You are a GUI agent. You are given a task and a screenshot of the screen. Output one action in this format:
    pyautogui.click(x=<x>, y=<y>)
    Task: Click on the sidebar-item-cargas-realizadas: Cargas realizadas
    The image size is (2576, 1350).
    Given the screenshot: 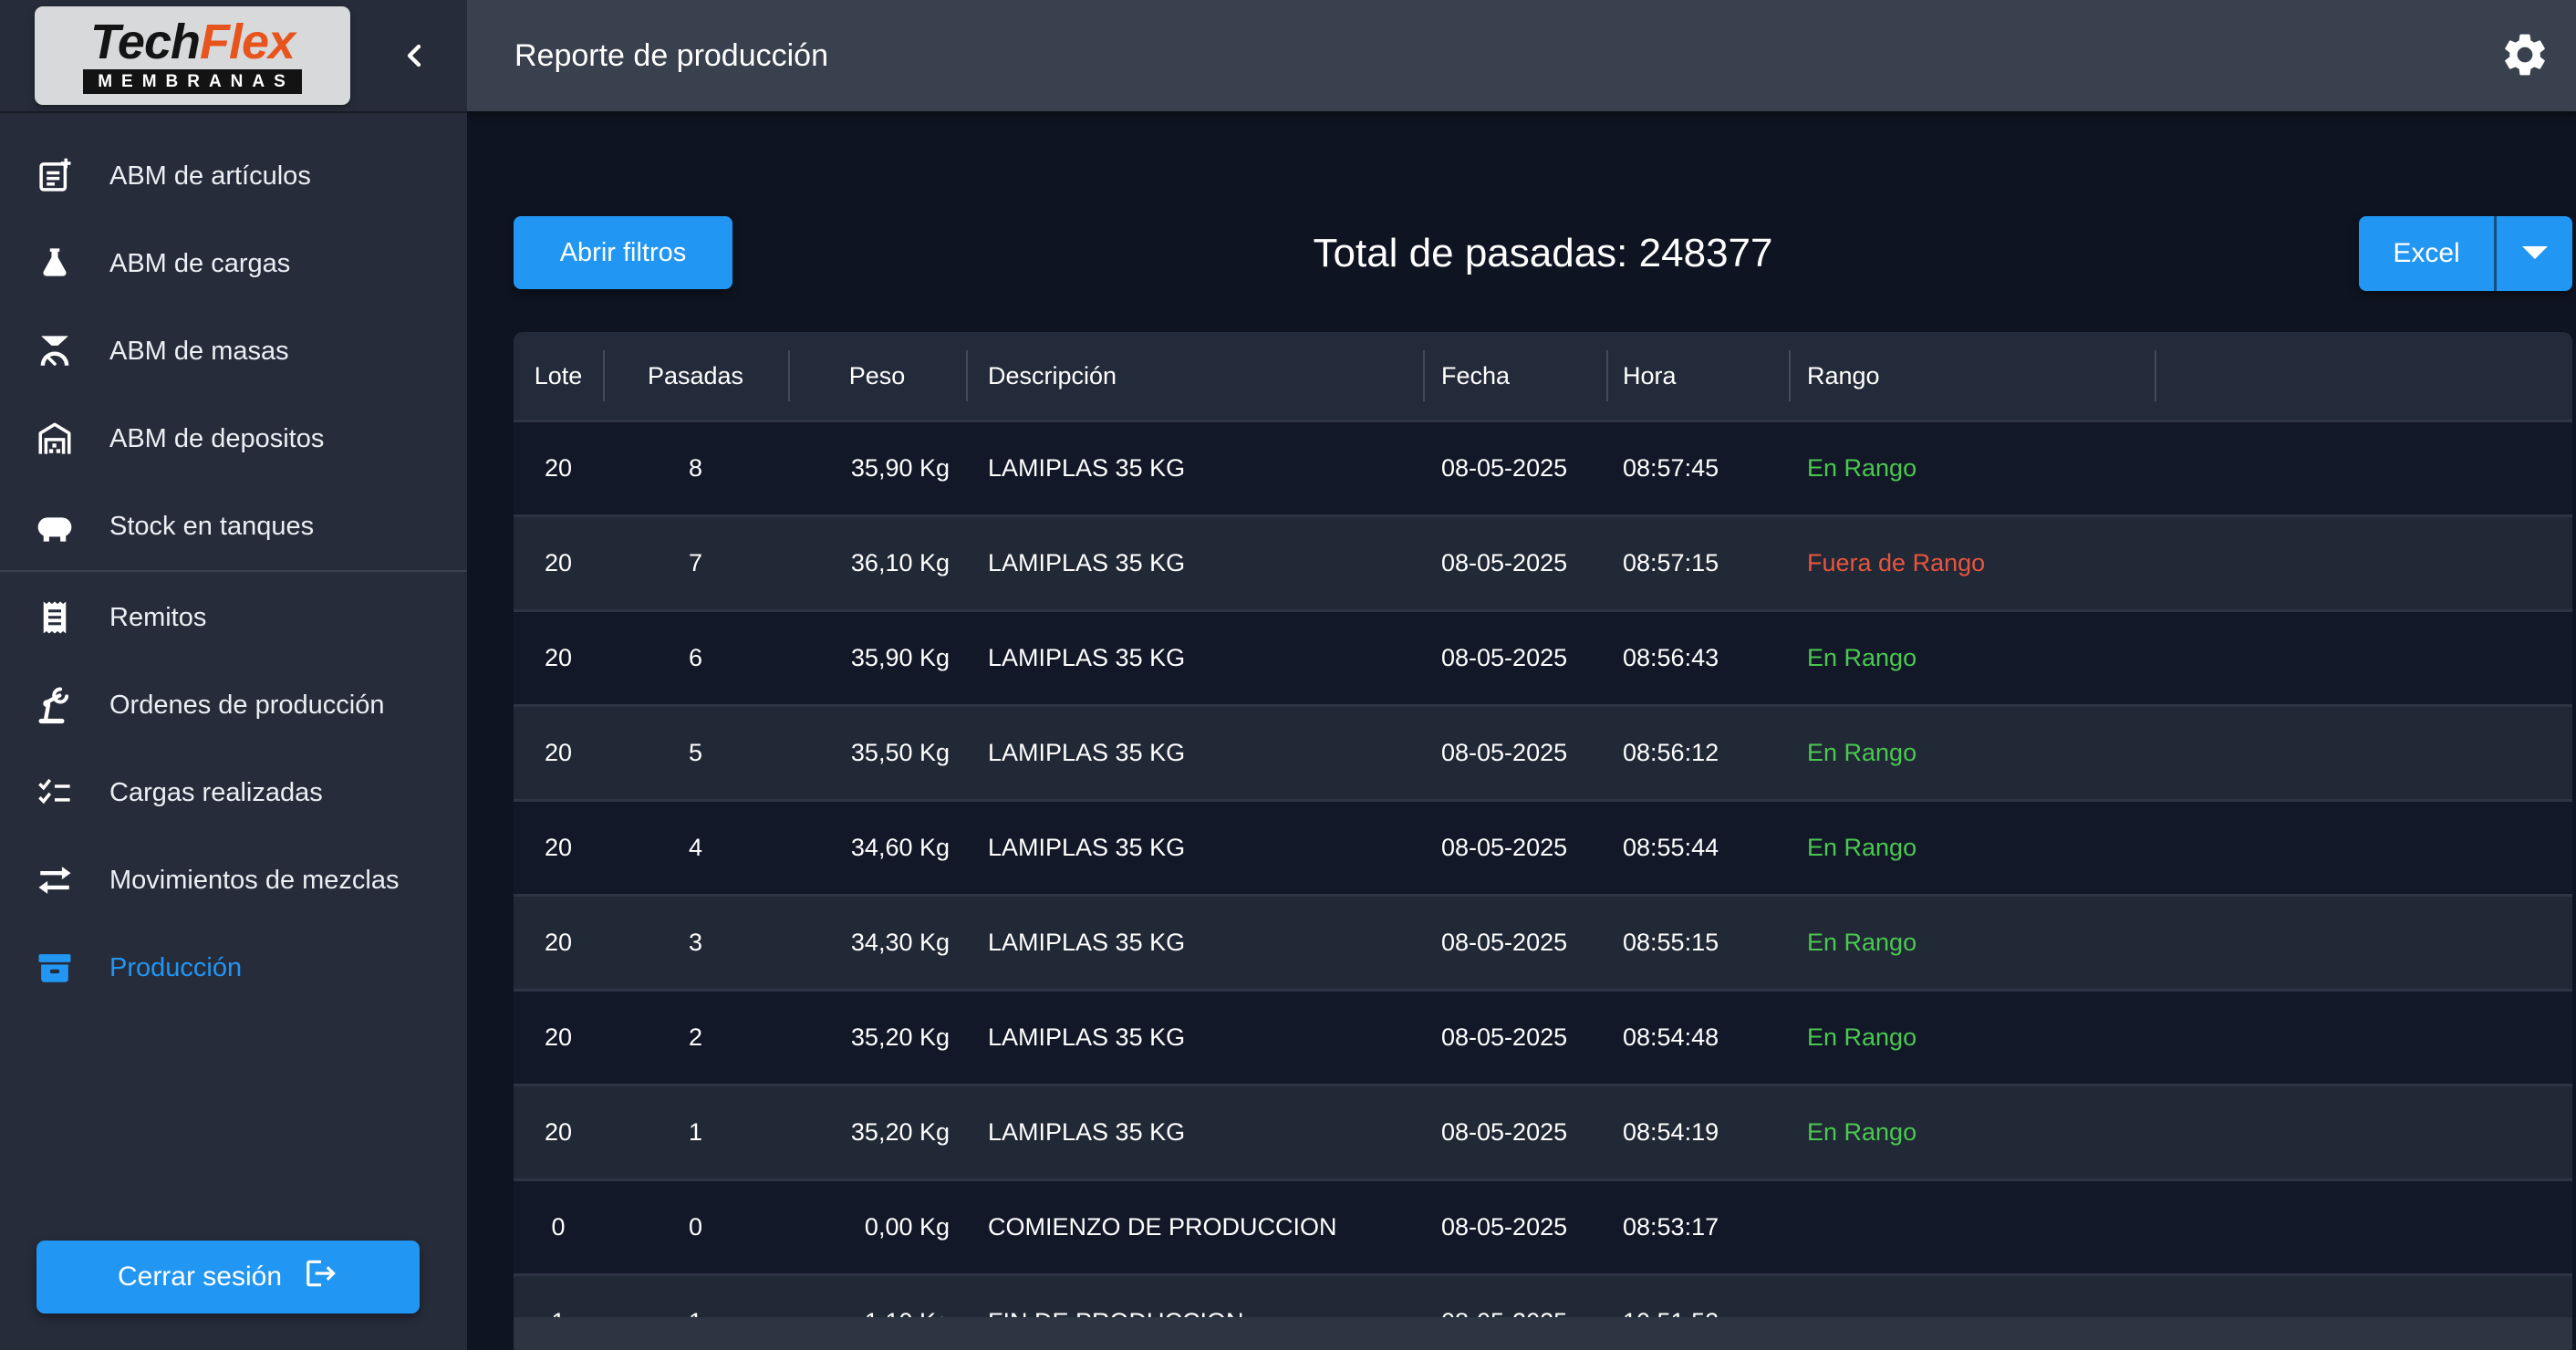 What is the action you would take?
    pyautogui.click(x=233, y=792)
    